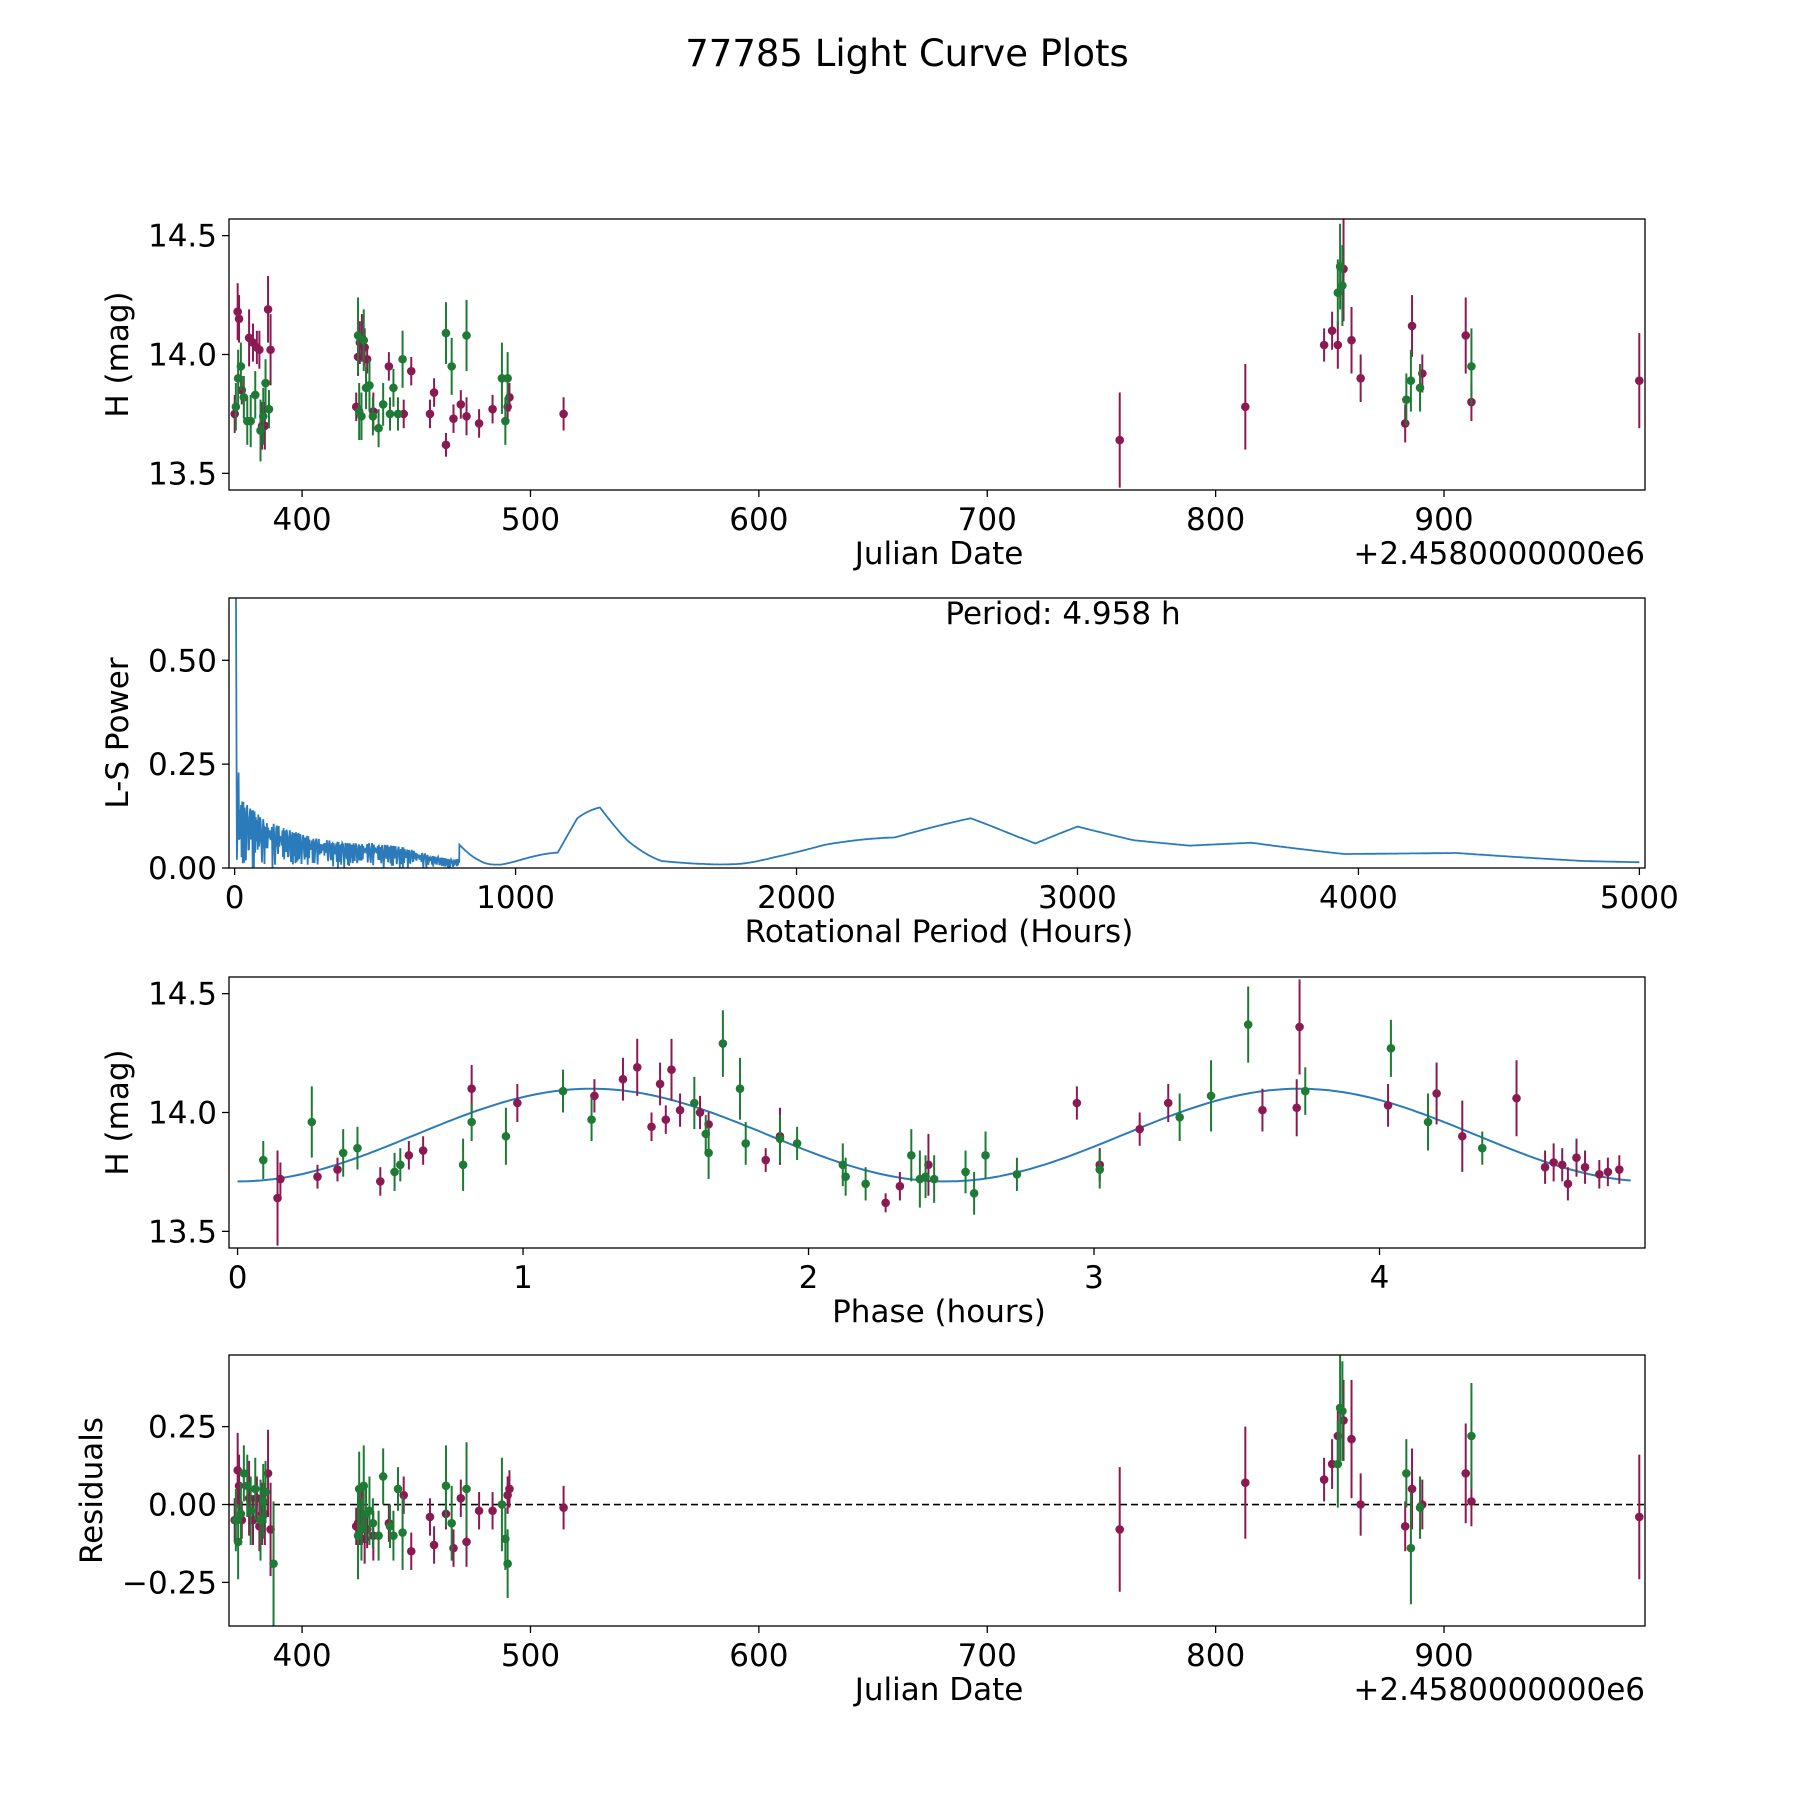 The height and width of the screenshot is (1800, 1800). I want to click on y-tick-label: 0.00, so click(182, 869).